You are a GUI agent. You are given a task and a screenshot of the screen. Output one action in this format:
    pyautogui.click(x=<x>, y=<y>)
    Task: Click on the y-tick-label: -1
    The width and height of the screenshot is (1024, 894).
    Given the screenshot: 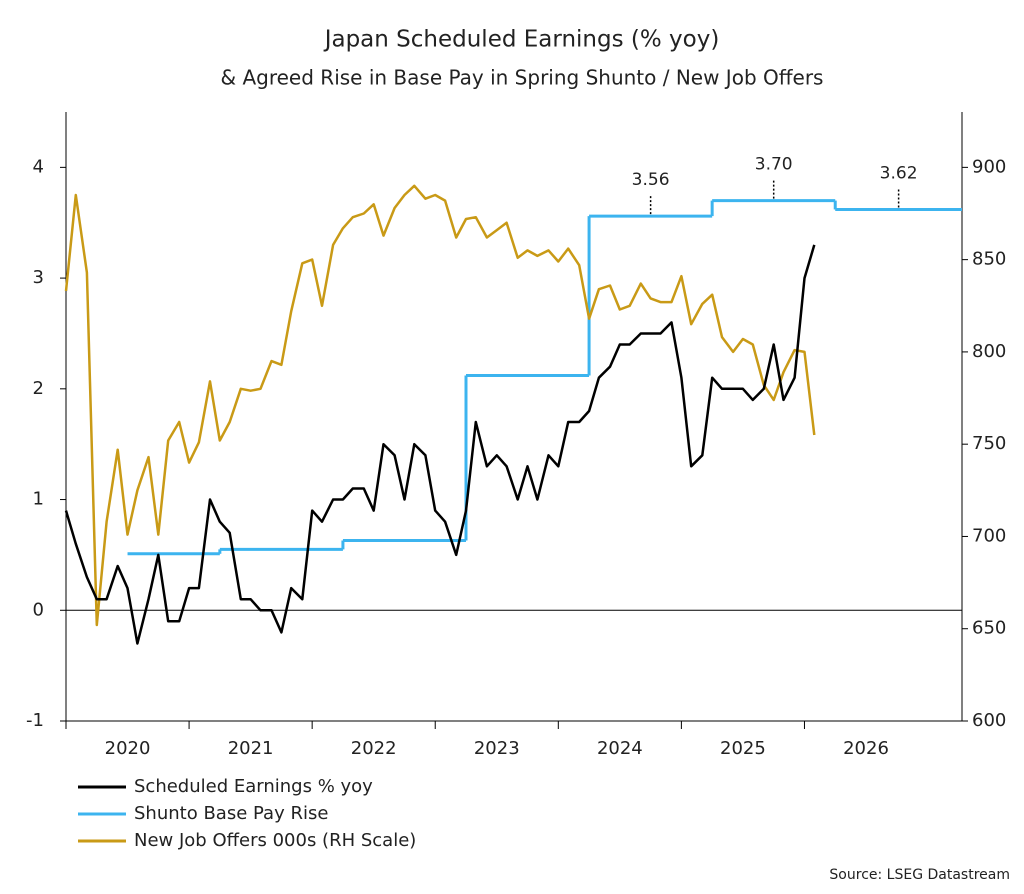 What is the action you would take?
    pyautogui.click(x=35, y=720)
    